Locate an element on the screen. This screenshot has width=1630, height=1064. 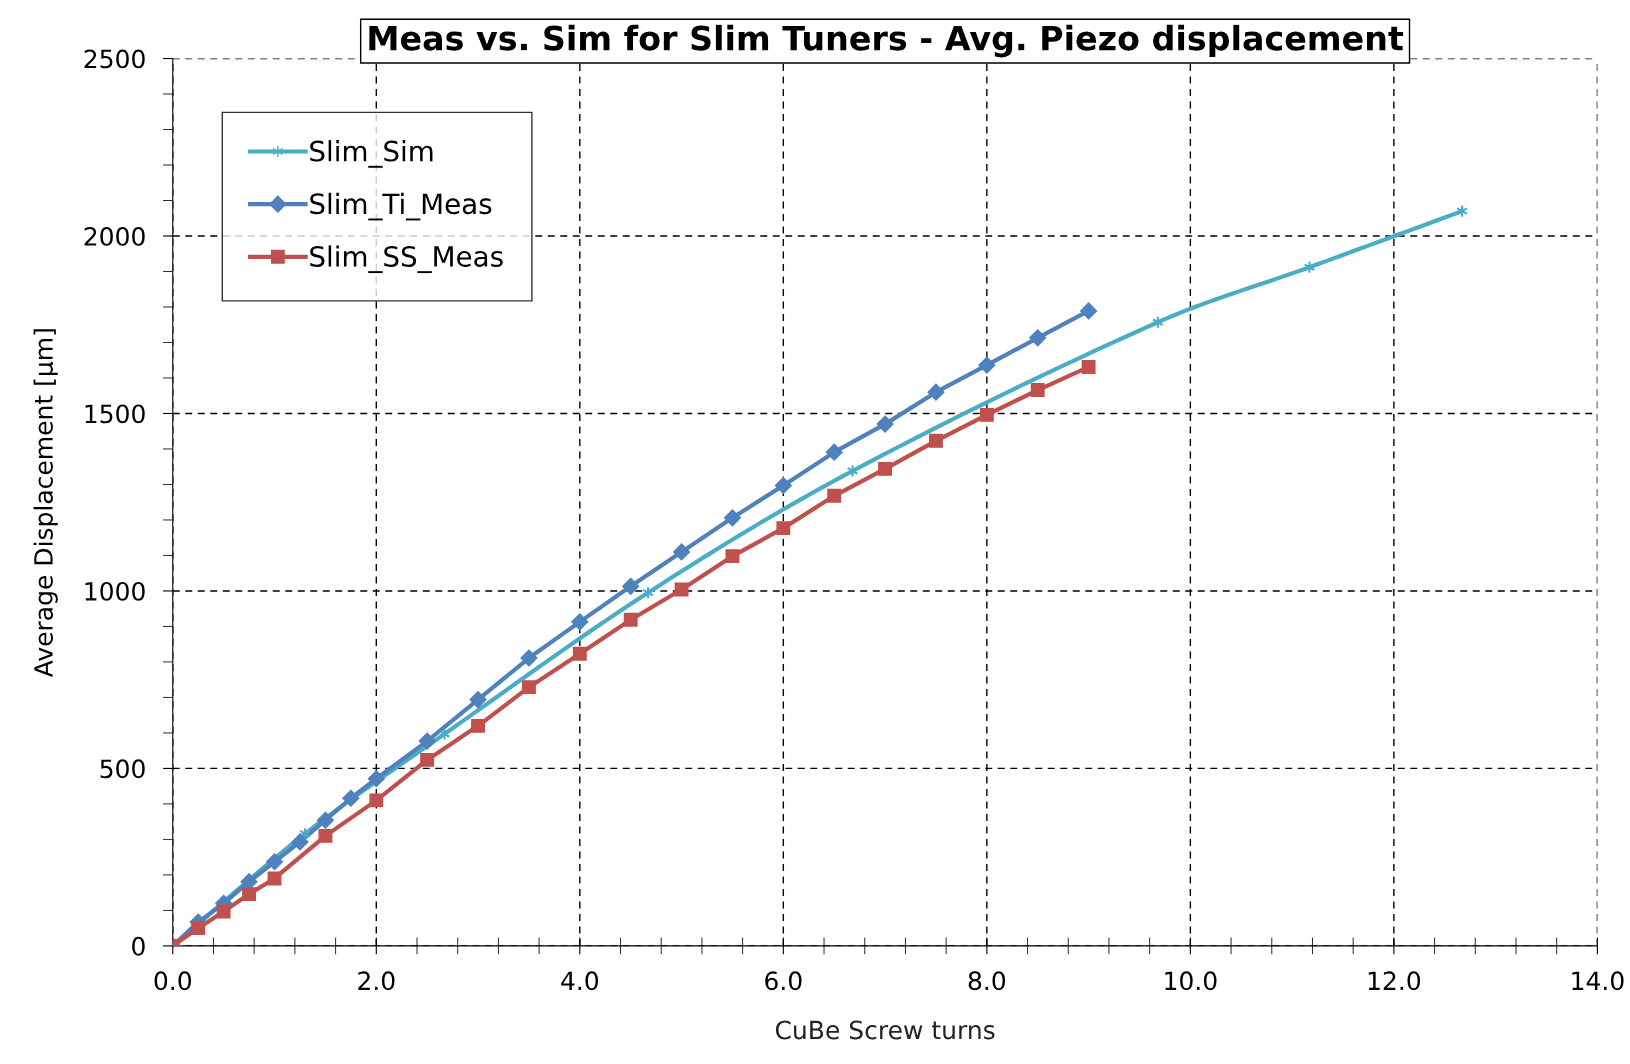
y-tick-label: 500 is located at coordinates (122, 769).